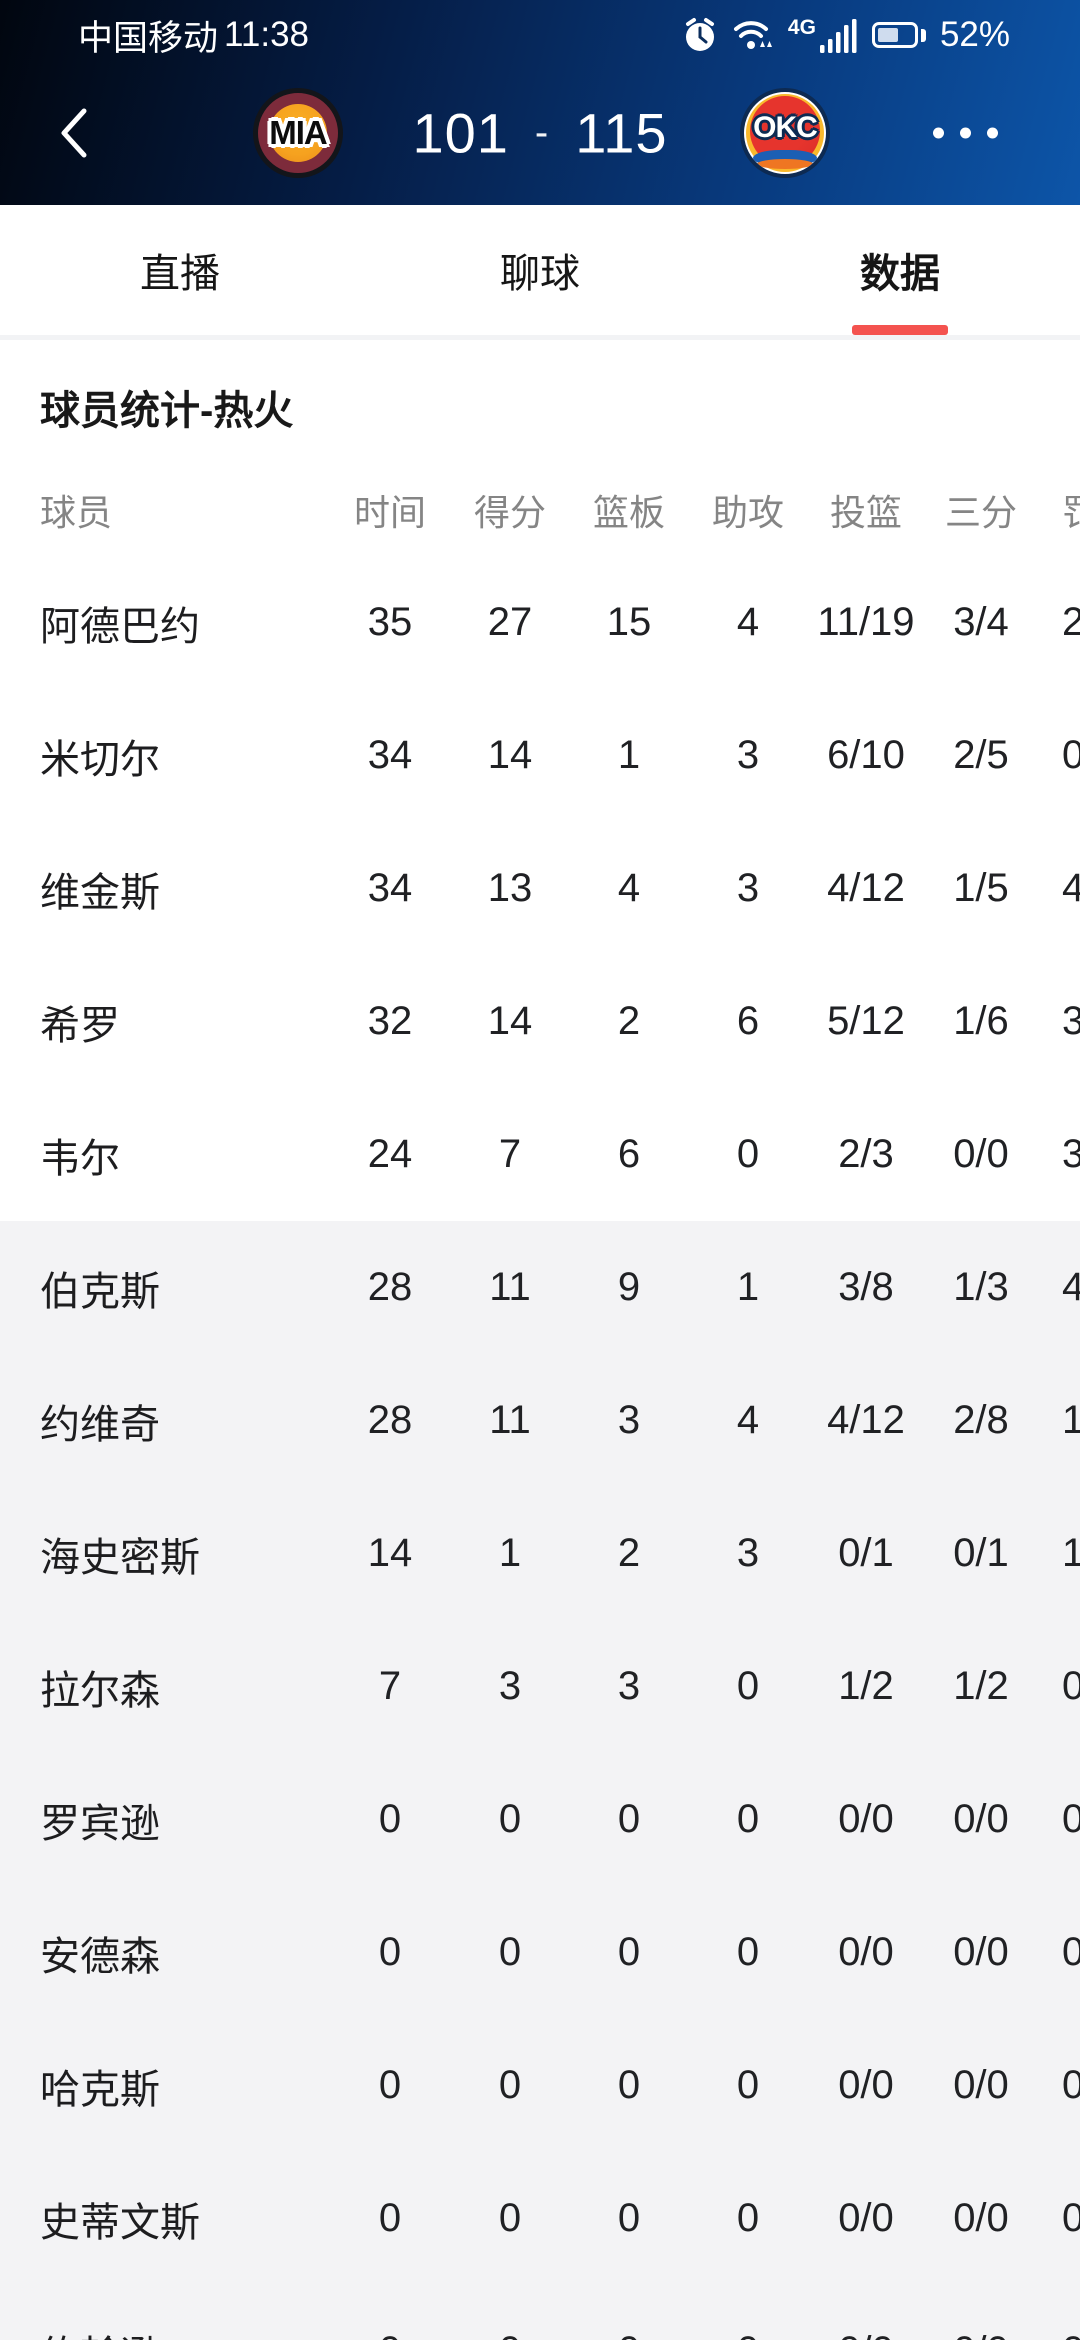  I want to click on player-stat: 28, so click(390, 1420).